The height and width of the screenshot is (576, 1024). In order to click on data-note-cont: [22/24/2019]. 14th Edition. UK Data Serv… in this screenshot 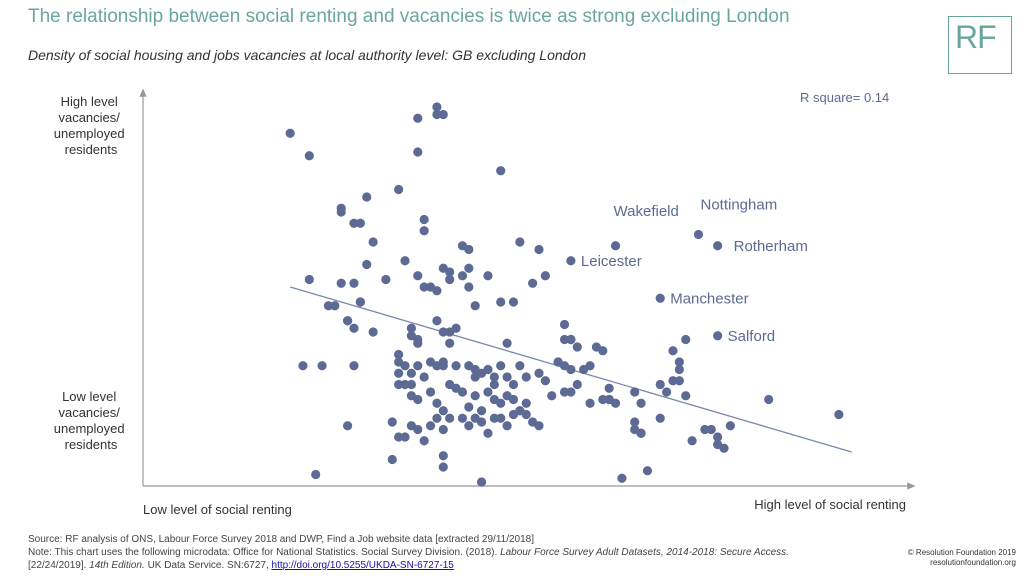, I will do `click(458, 565)`.